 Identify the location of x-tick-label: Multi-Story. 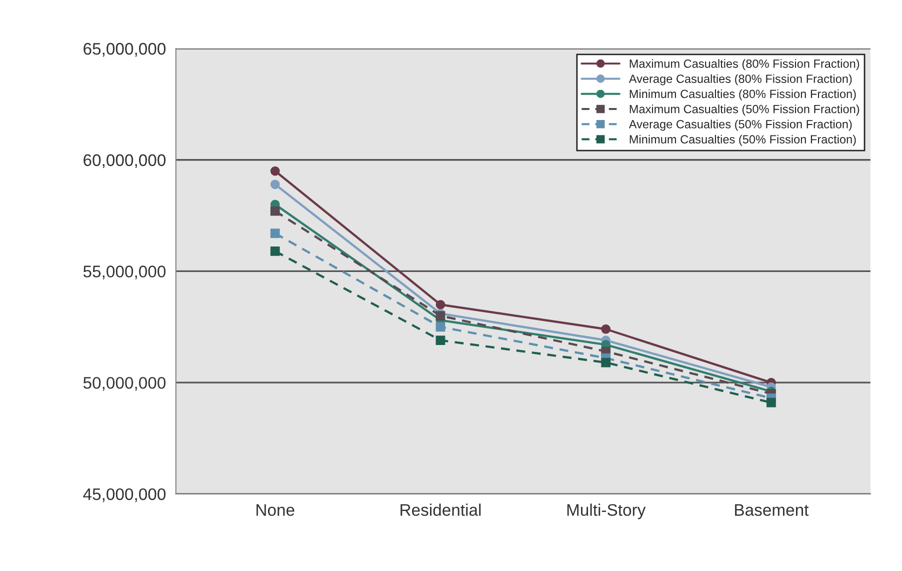
(606, 512).